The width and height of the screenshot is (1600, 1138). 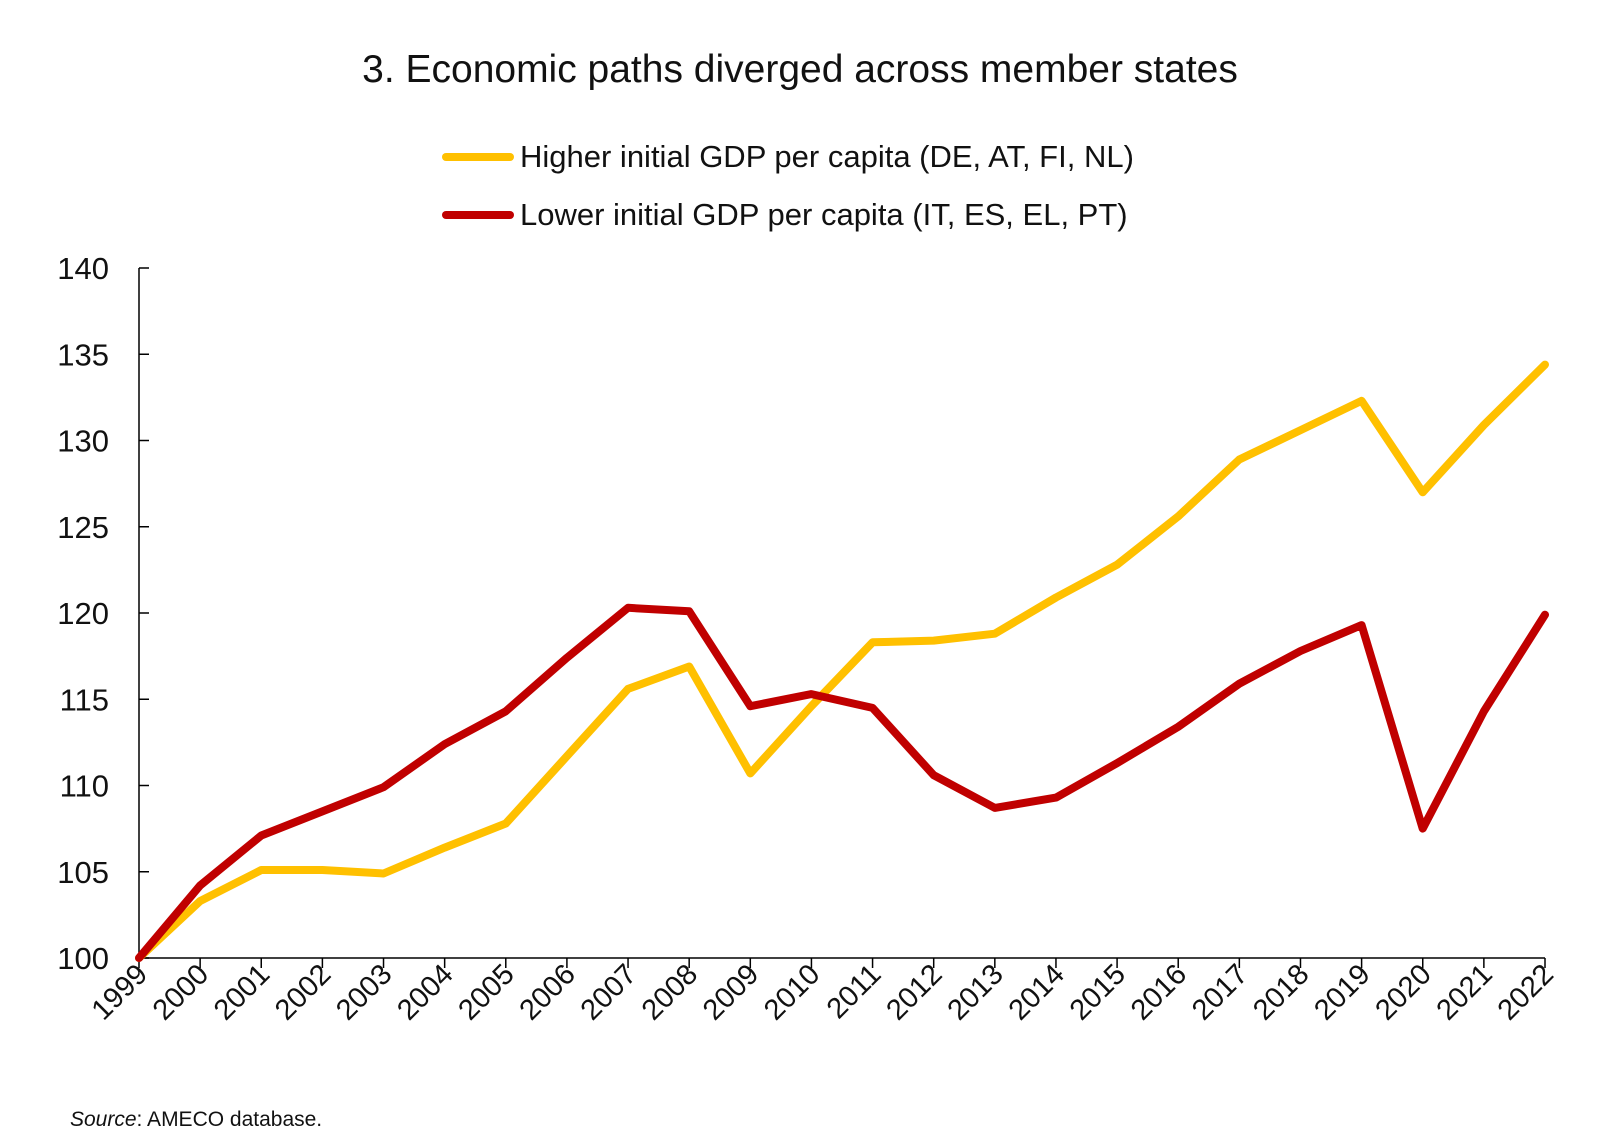 I want to click on x-tick-label-2007: 2007, so click(x=609, y=992).